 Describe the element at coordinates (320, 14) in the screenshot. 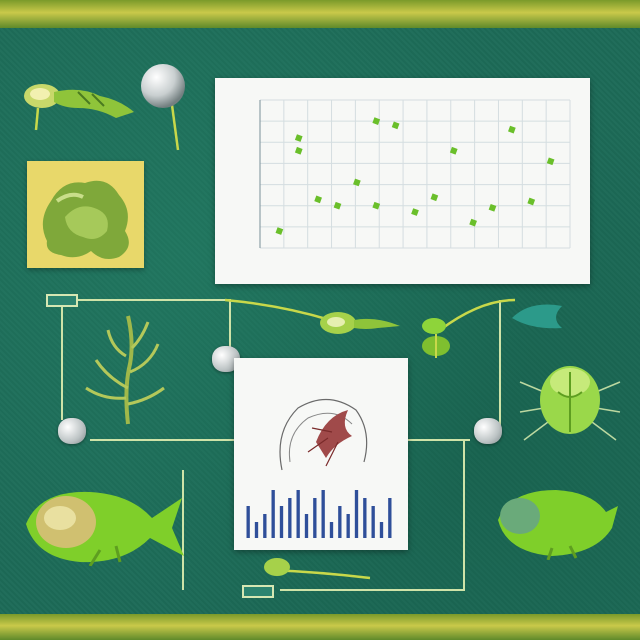

I see `top-border-band` at that location.